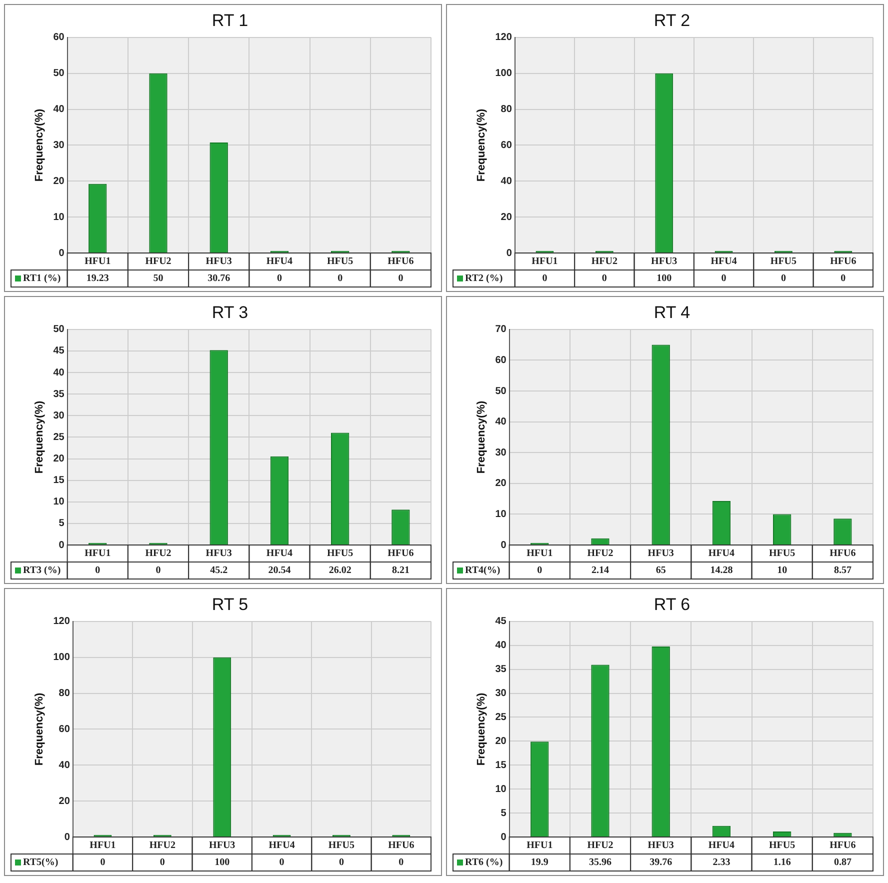  Describe the element at coordinates (484, 862) in the screenshot. I see `legend-label: RT6 (%)` at that location.